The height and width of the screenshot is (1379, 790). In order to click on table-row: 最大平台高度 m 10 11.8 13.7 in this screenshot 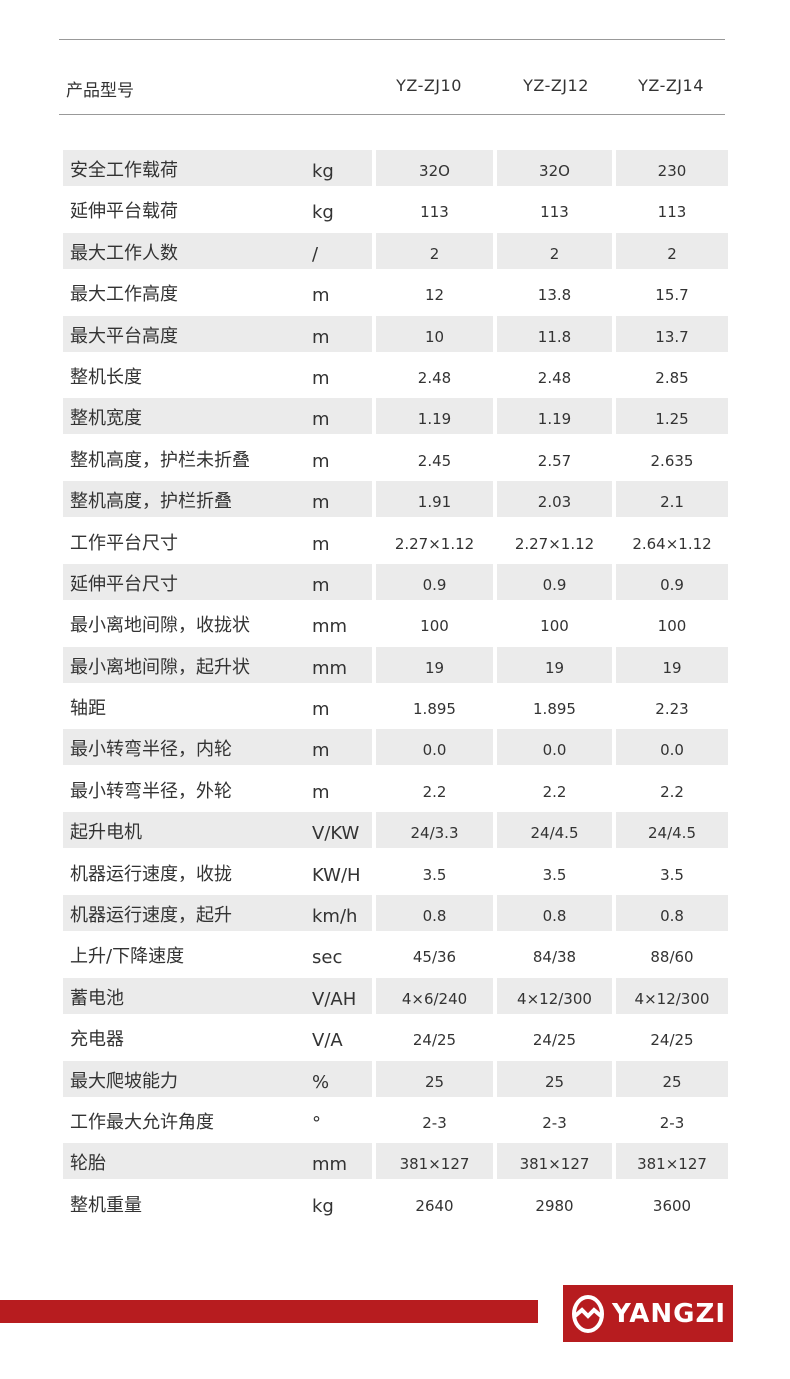, I will do `click(395, 336)`.